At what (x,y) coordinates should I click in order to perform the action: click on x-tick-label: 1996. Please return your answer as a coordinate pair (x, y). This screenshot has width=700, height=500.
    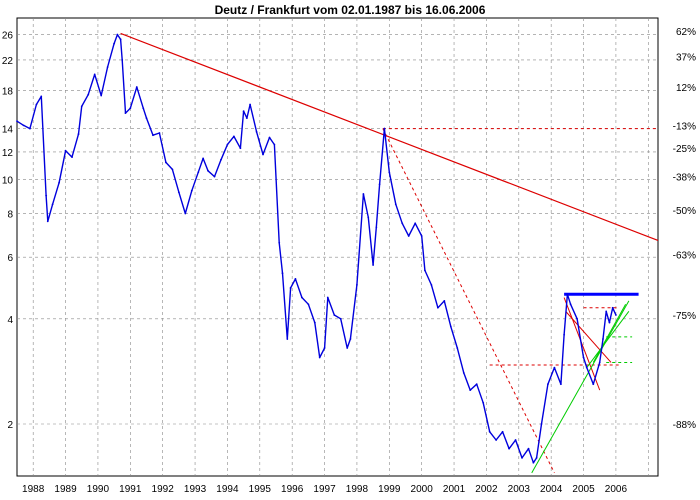
    Looking at the image, I should click on (292, 489).